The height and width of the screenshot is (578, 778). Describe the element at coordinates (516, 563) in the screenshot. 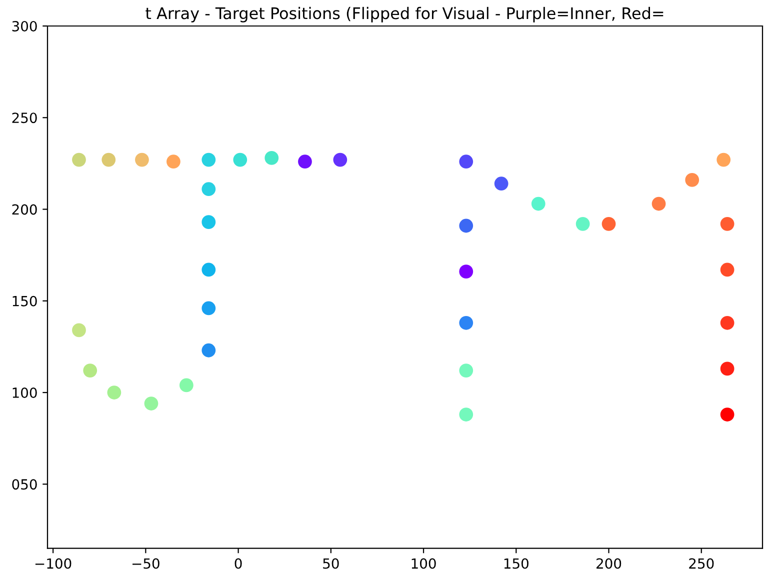

I see `x-tick-label: 150` at that location.